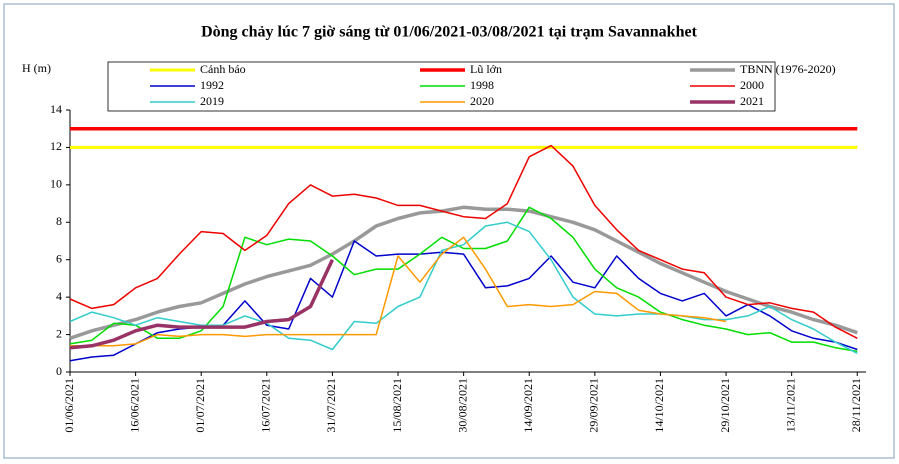 The image size is (899, 464). I want to click on x-tick-label: 13/11/2021, so click(790, 405).